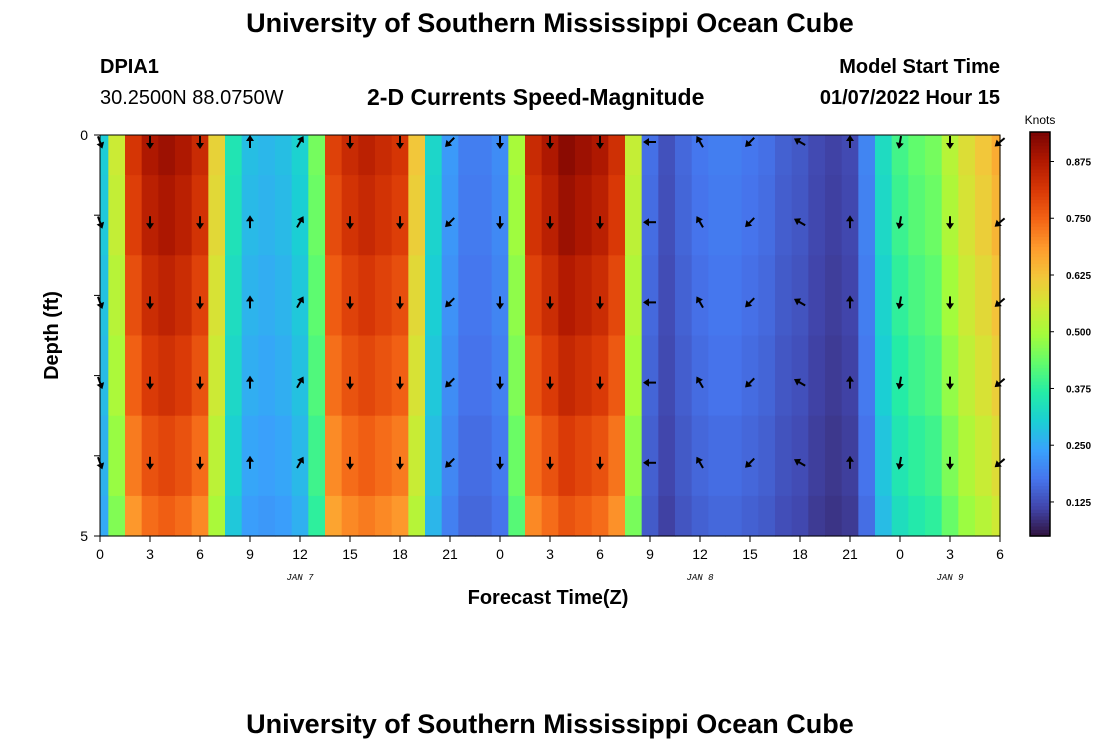 The width and height of the screenshot is (1100, 750). Describe the element at coordinates (909, 98) in the screenshot. I see `model-start-value: 01/07/2022 Hour 15` at that location.